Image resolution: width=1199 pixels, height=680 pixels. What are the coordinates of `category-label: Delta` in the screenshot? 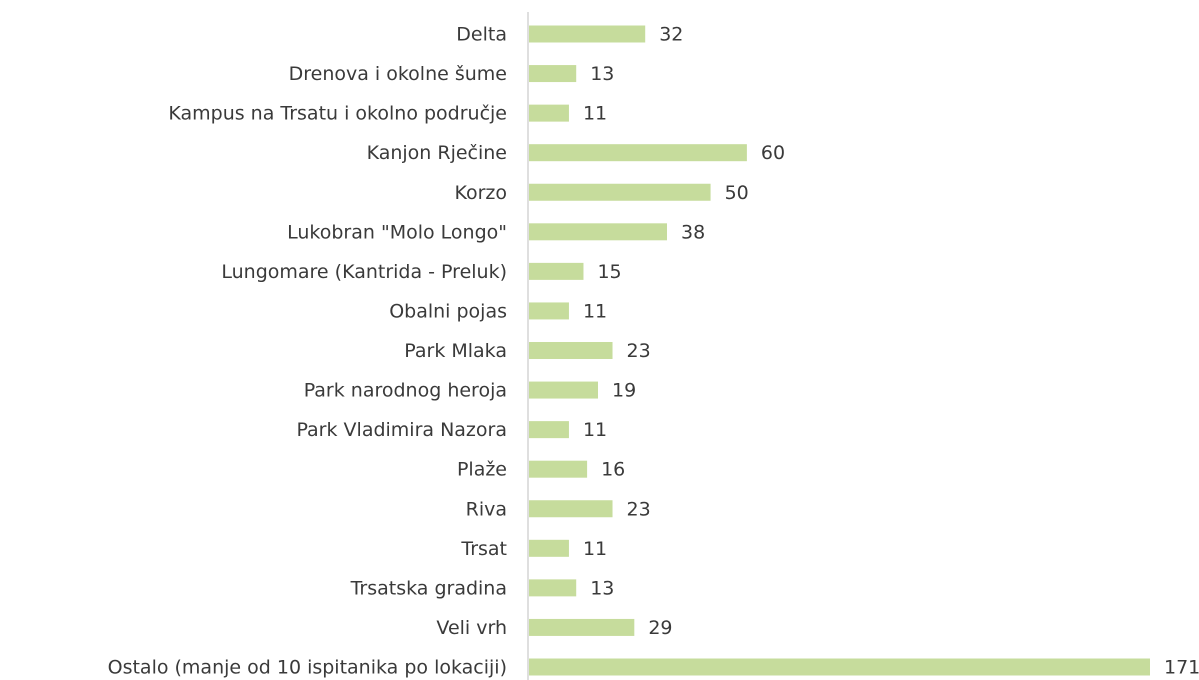 It's located at (481, 35).